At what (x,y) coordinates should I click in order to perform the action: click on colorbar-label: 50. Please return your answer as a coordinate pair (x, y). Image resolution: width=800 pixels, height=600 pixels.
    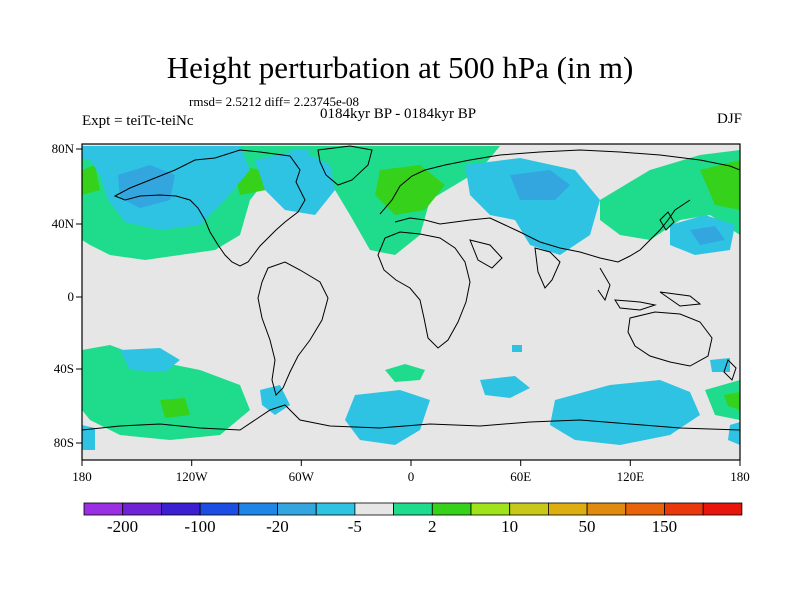
    Looking at the image, I should click on (587, 526).